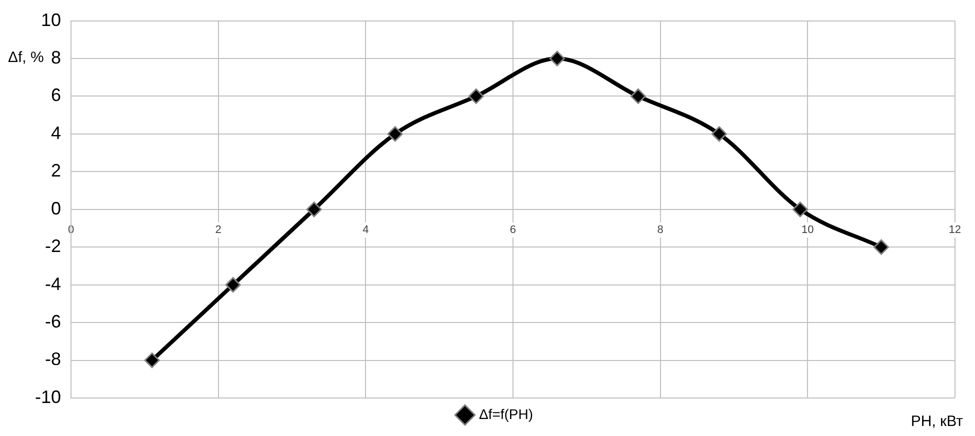  What do you see at coordinates (53, 359) in the screenshot?
I see `y-tick-label: -8` at bounding box center [53, 359].